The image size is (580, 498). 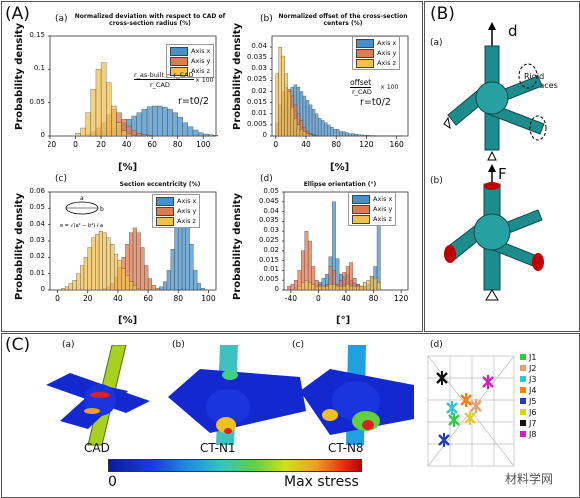 What do you see at coordinates (98, 395) in the screenshot?
I see `cad-stress-model` at bounding box center [98, 395].